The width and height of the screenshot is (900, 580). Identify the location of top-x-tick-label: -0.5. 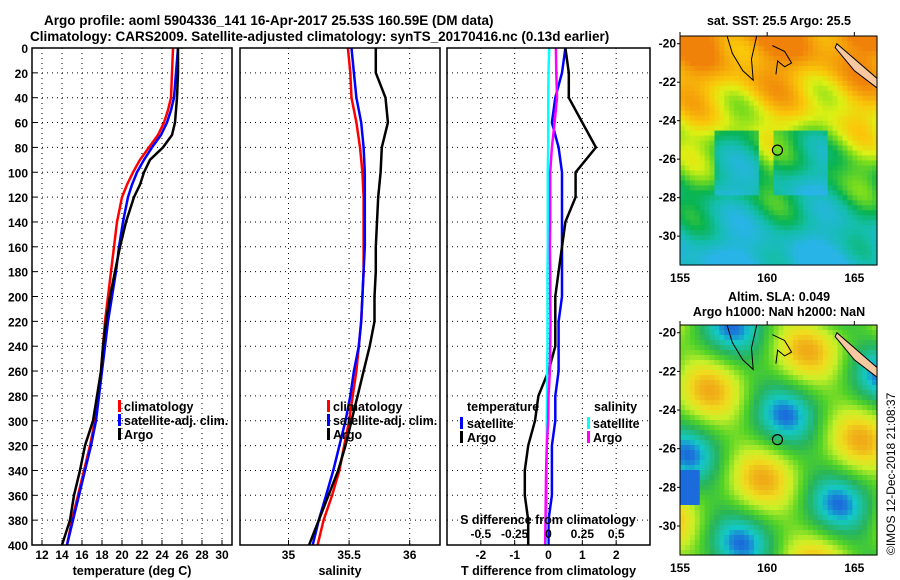
(480, 534).